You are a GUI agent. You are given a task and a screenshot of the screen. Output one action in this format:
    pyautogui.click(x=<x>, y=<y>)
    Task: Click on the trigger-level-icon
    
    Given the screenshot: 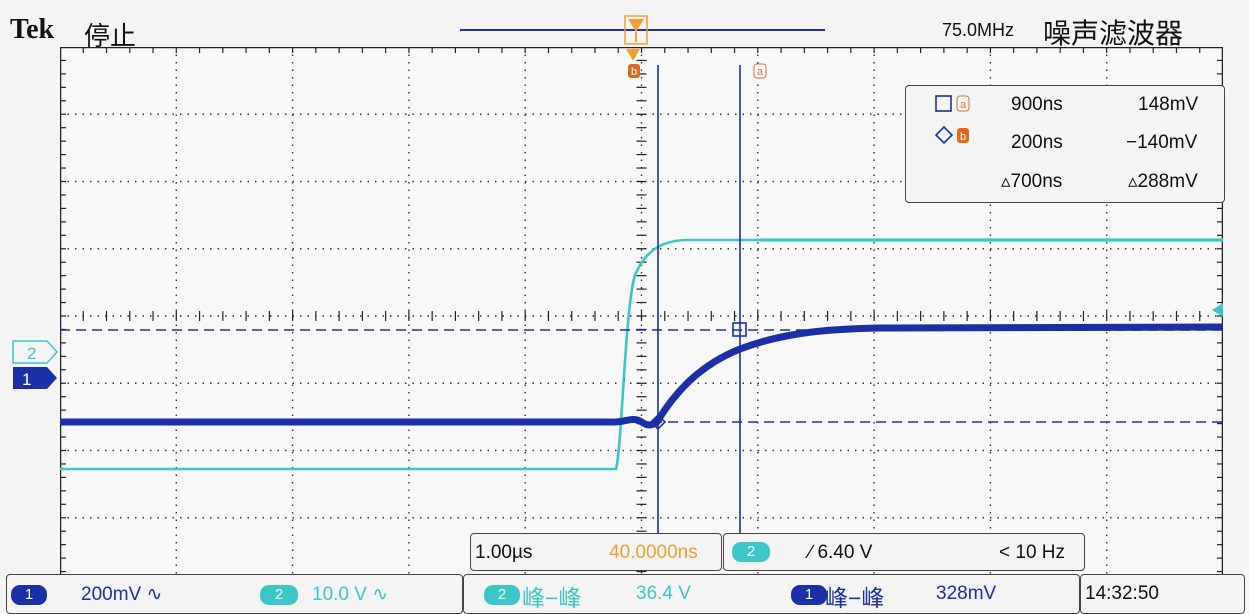 What is the action you would take?
    pyautogui.click(x=1217, y=310)
    